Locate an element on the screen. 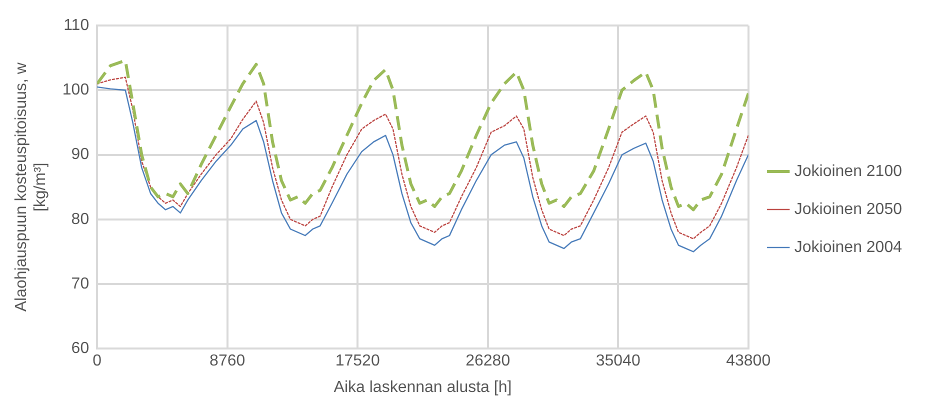 The width and height of the screenshot is (930, 409). y-tick-label: 60 is located at coordinates (80, 349).